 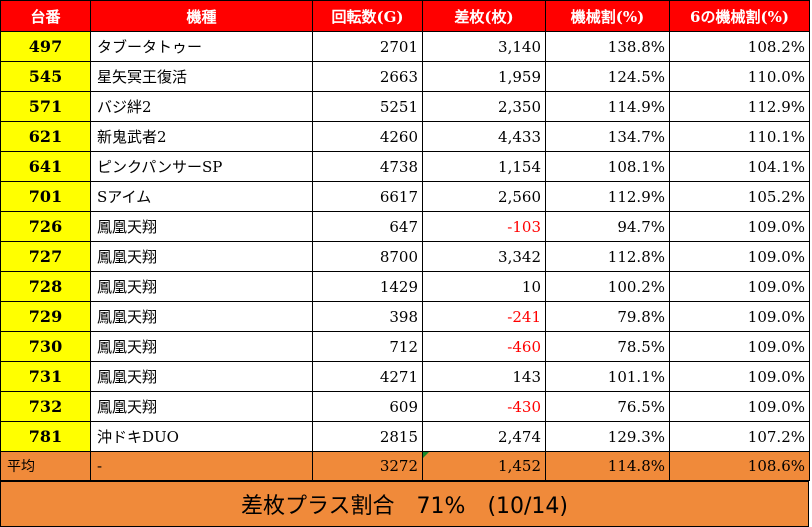 What do you see at coordinates (201, 76) in the screenshot?
I see `machine-model: 星矢冥王復活` at bounding box center [201, 76].